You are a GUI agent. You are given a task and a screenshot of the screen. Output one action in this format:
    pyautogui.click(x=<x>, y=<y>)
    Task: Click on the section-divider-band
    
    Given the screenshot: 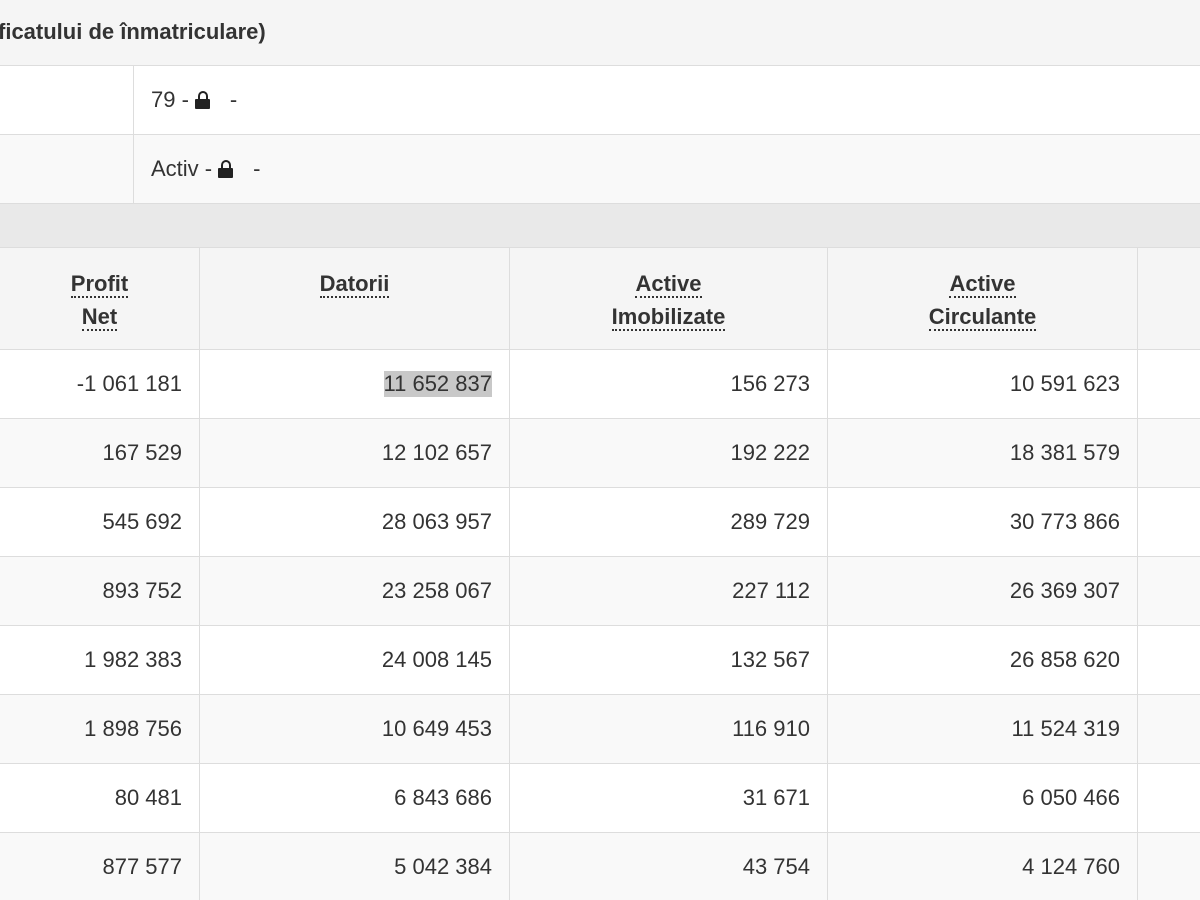 What is the action you would take?
    pyautogui.click(x=600, y=226)
    